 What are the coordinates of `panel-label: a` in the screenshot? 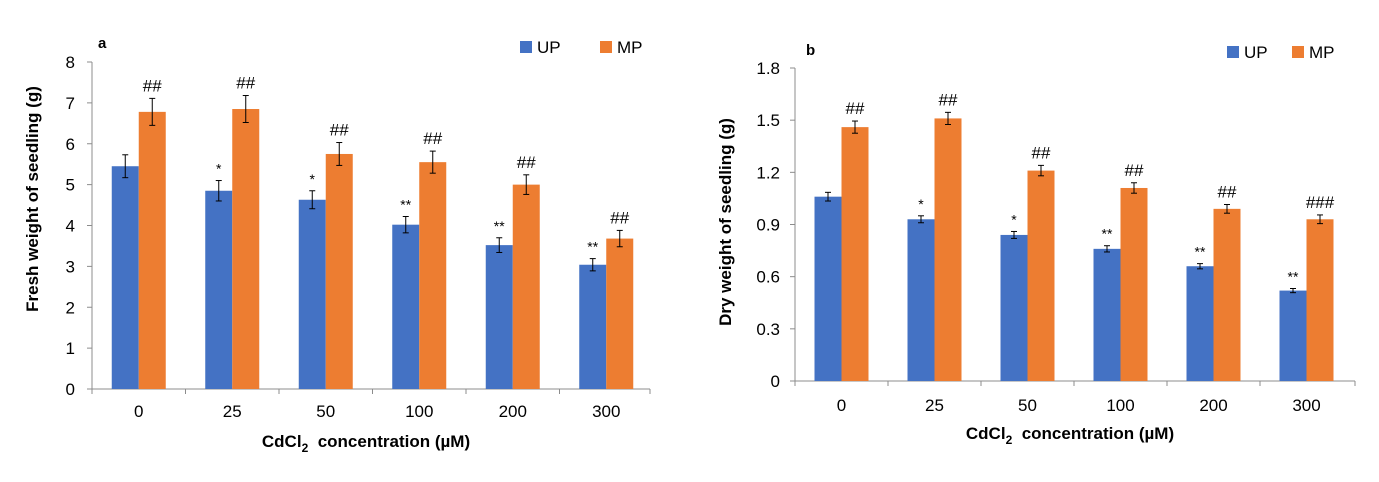 It's located at (102, 43).